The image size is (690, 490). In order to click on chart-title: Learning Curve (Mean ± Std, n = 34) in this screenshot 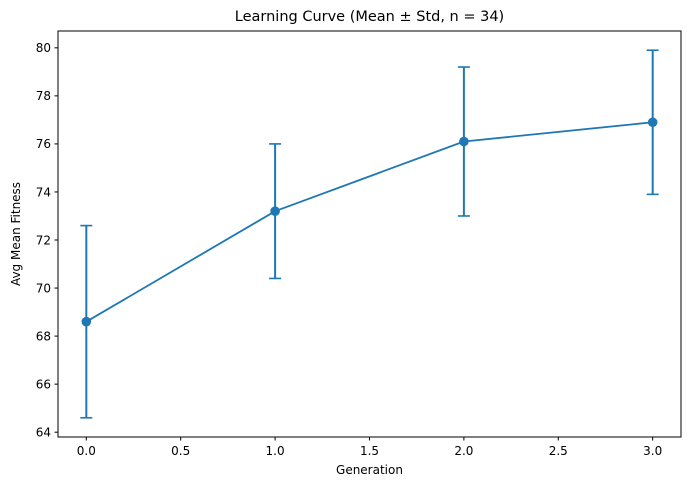, I will do `click(369, 17)`.